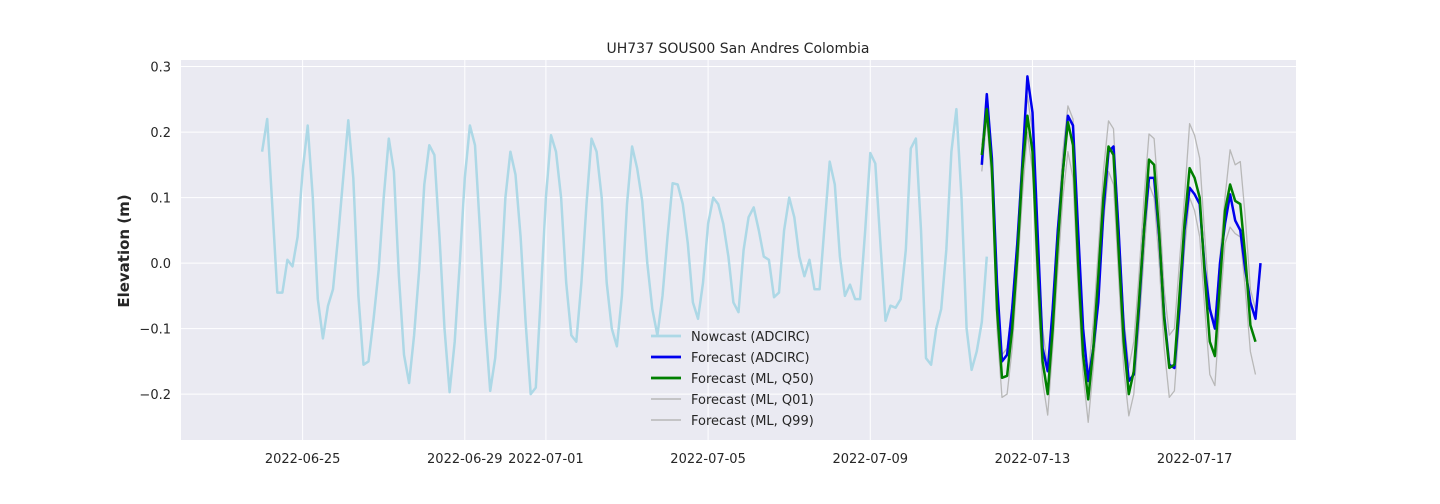  I want to click on x-tick-label: 2022-06-29, so click(465, 459).